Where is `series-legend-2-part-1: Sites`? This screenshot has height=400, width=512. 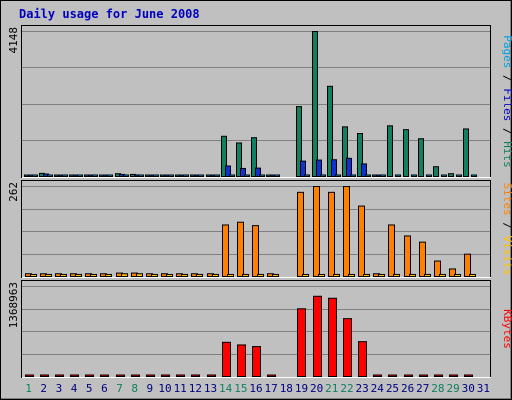
series-legend-2-part-1: Sites is located at coordinates (506, 199).